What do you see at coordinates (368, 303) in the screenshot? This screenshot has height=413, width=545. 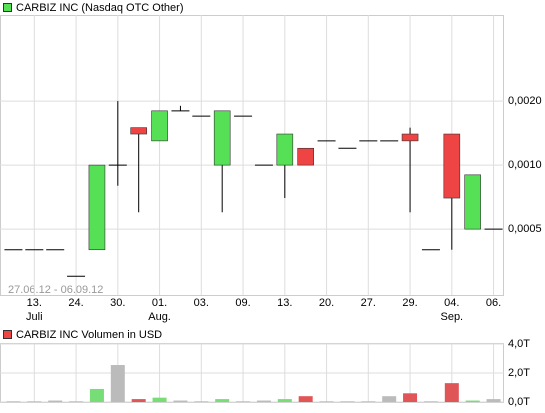 I see `x-tick-label: 27.` at bounding box center [368, 303].